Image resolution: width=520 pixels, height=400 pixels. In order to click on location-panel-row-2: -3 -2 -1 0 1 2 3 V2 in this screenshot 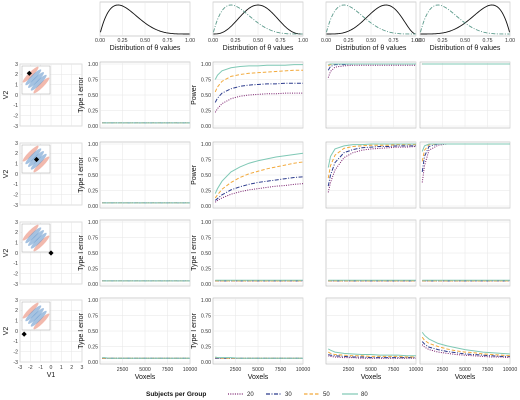, I will do `click(43, 175)`.